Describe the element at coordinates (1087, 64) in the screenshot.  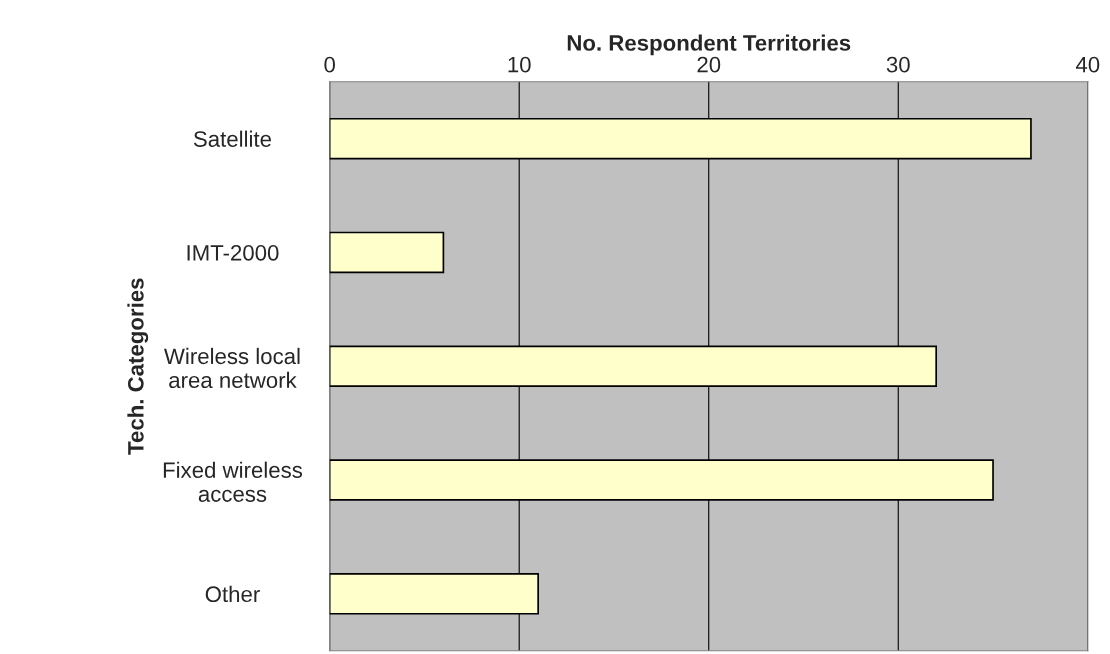
I see `x-tick-label: 40` at that location.